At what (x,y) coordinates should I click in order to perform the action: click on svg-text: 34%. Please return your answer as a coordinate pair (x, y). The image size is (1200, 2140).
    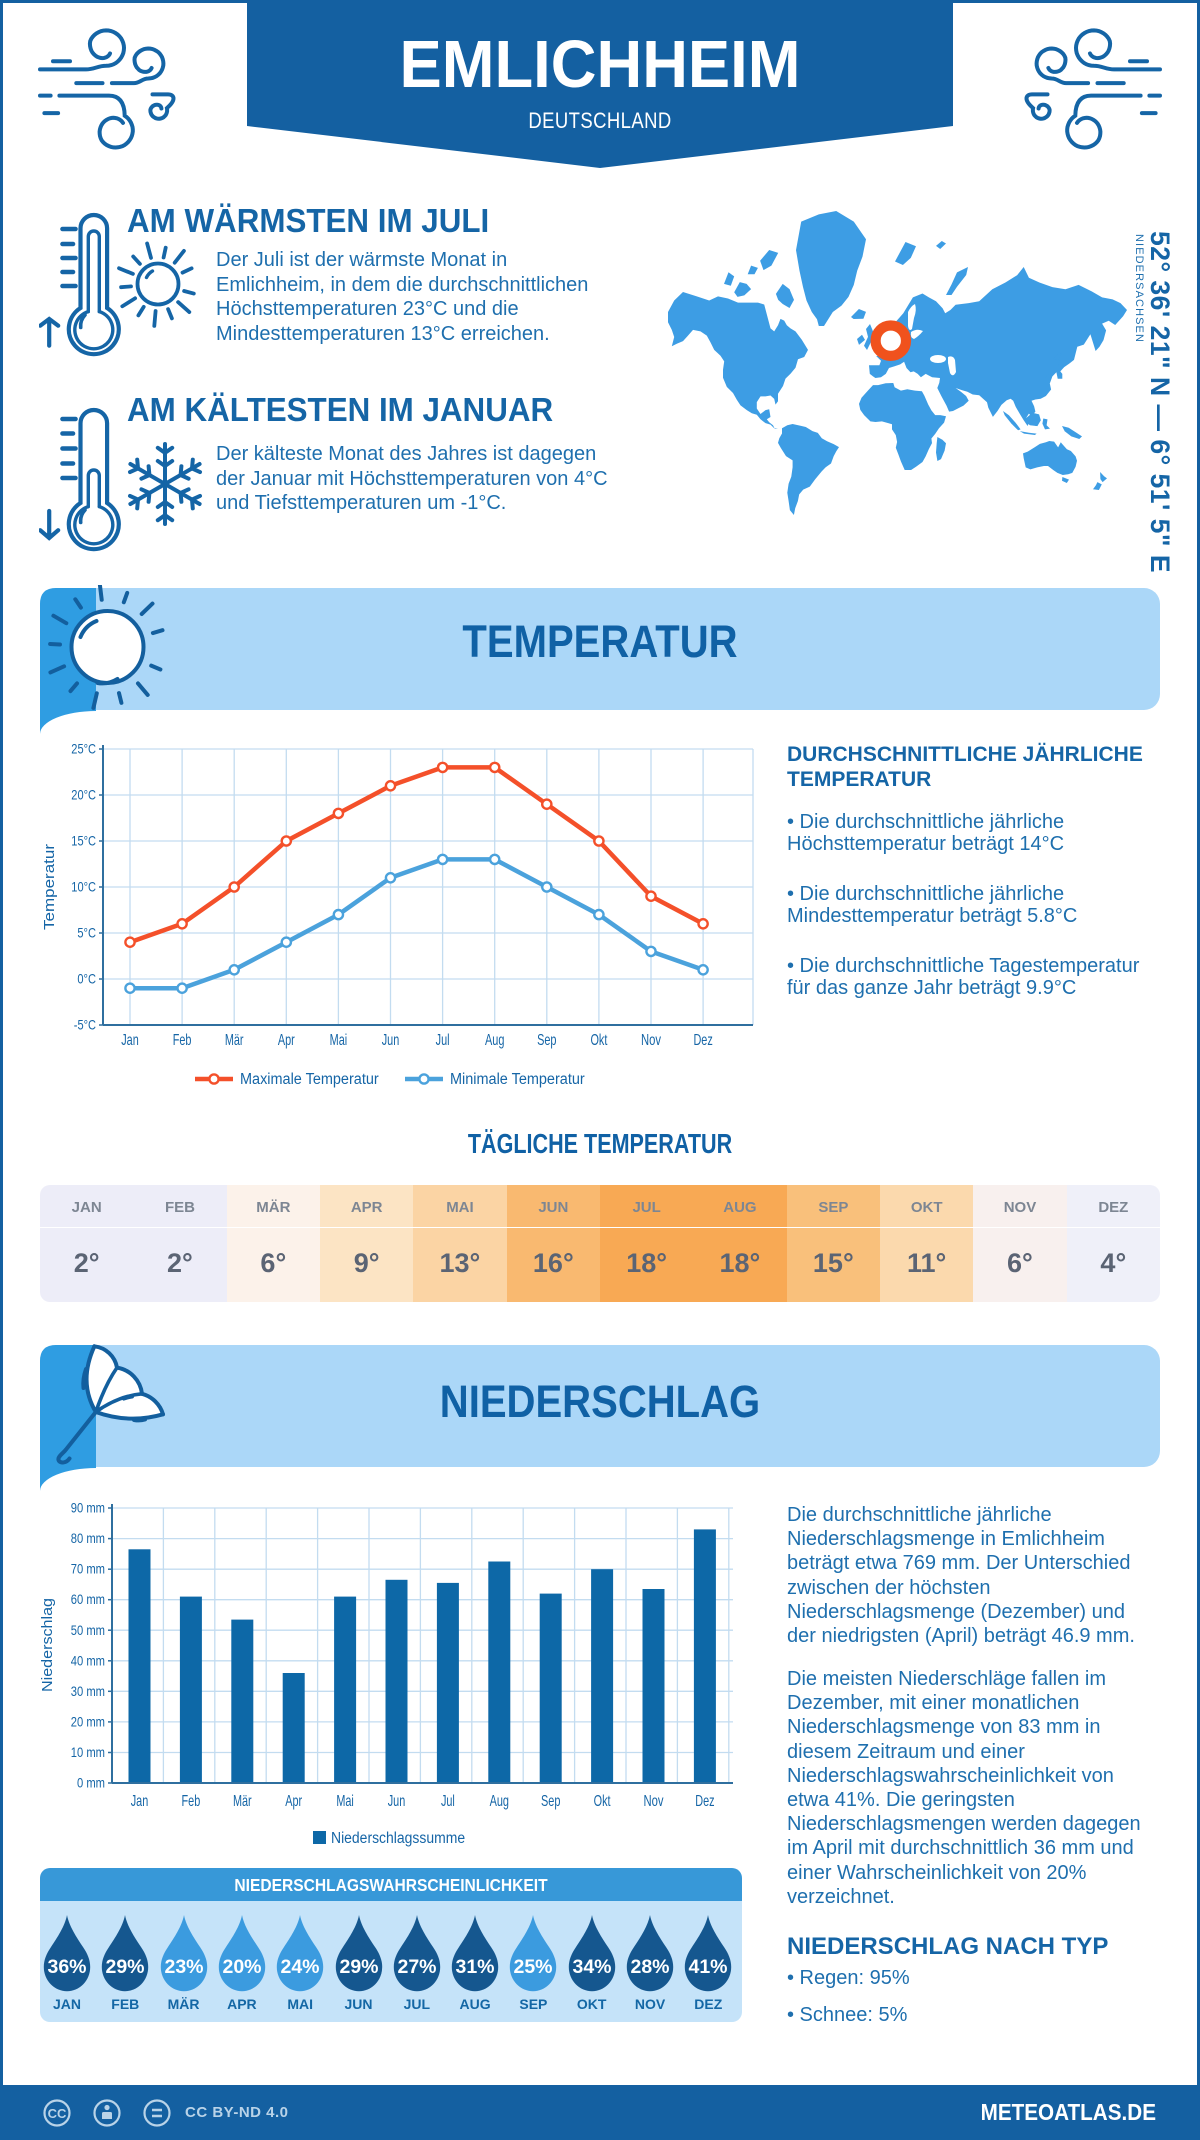
    Looking at the image, I should click on (591, 1967).